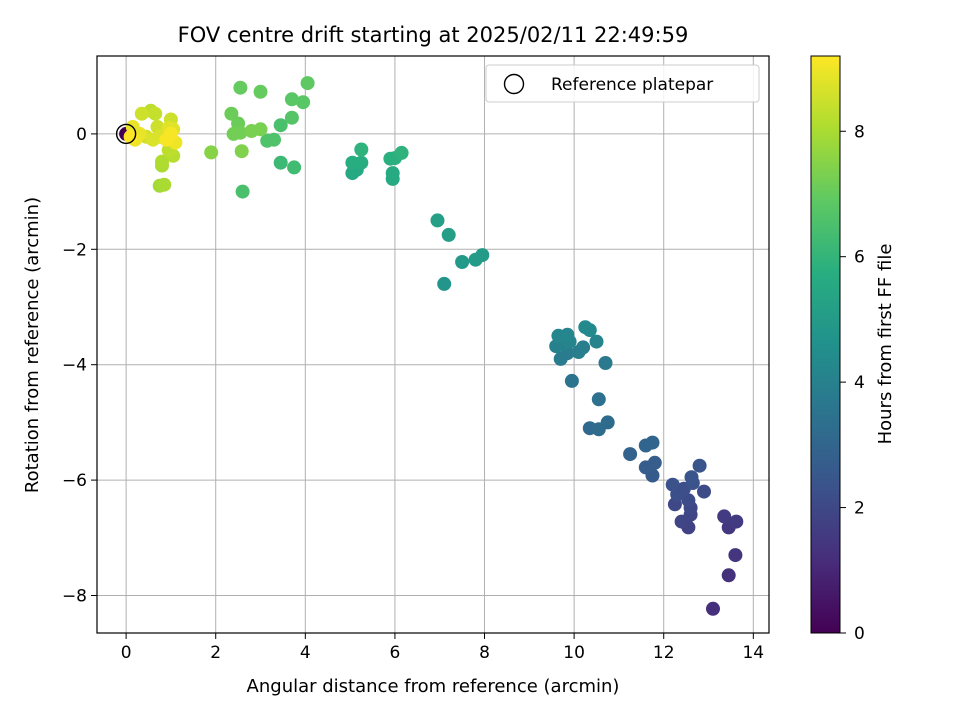  Describe the element at coordinates (859, 634) in the screenshot. I see `colorbar-tick-label: 0` at that location.